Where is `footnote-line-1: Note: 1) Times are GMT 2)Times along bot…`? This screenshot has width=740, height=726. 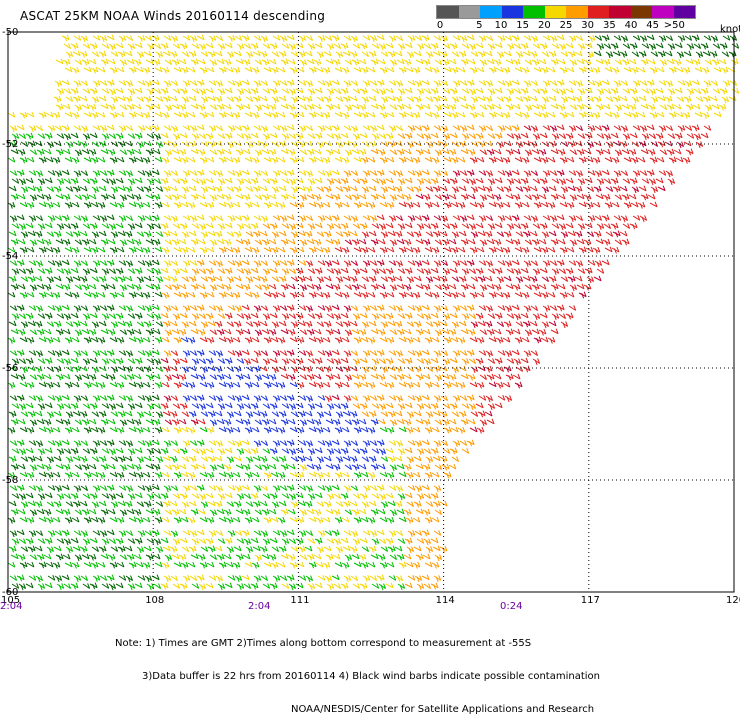
footnote-line-1: Note: 1) Times are GMT 2)Times along bot… is located at coordinates (357, 643).